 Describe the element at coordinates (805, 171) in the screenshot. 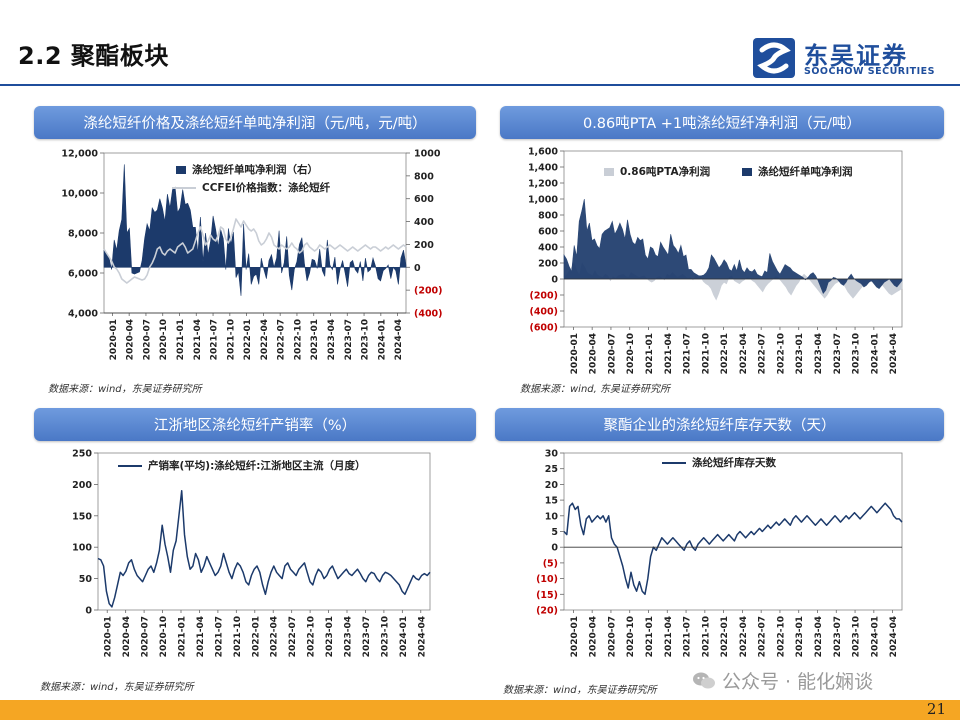

I see `legend-label-2: 涤纶短纤单吨净利润` at that location.